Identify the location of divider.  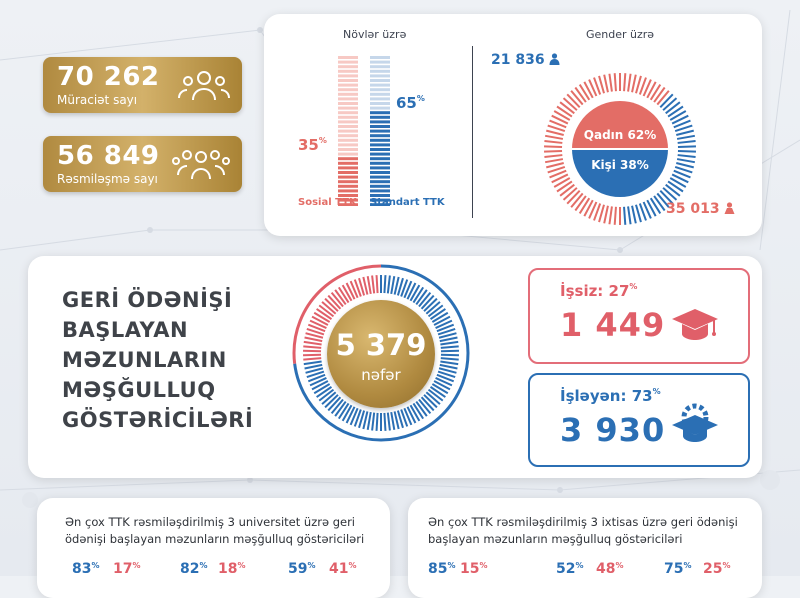
(472, 132).